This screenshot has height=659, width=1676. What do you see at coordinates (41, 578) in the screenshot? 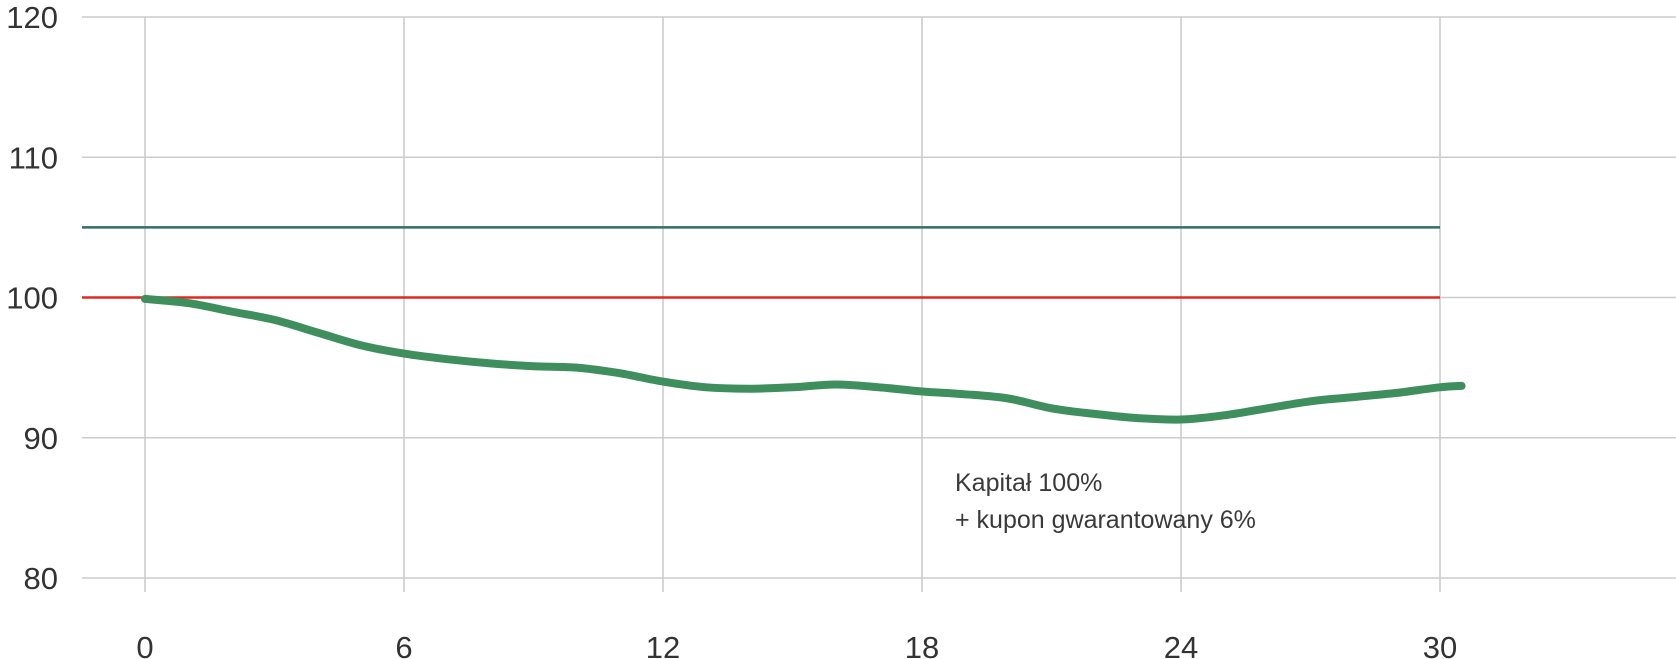
I see `y-tick-label-80: 80` at bounding box center [41, 578].